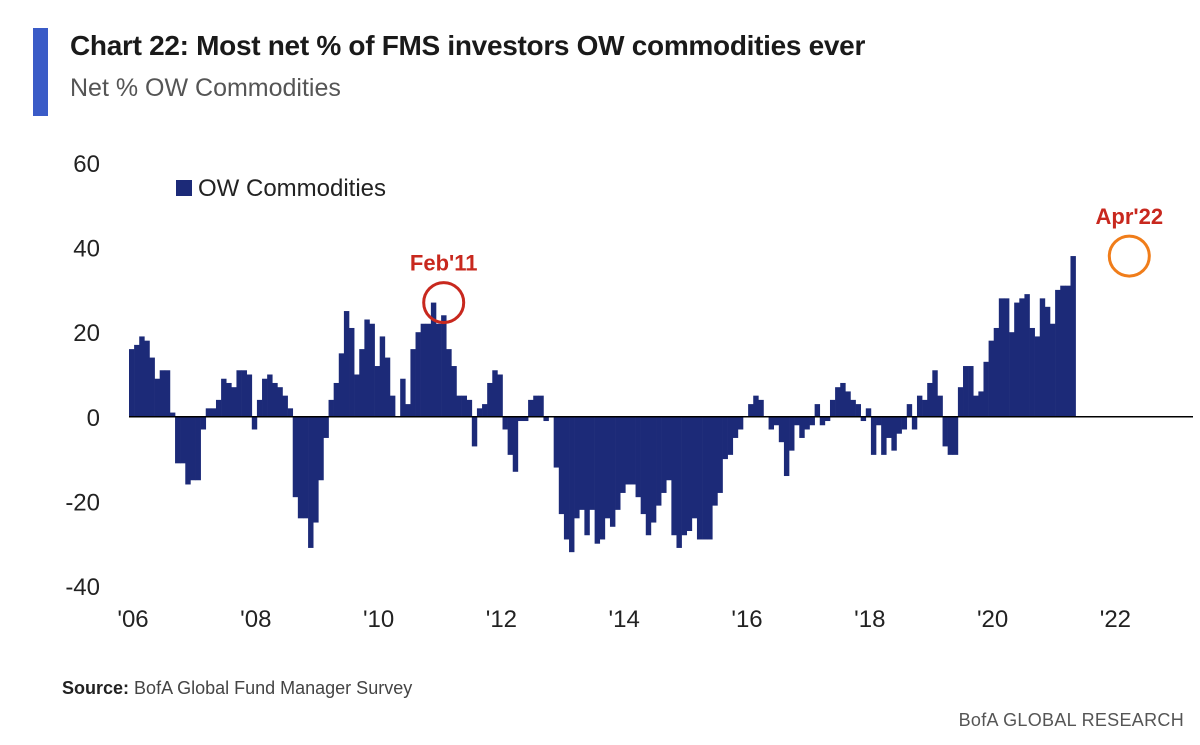 This screenshot has width=1200, height=745. What do you see at coordinates (281, 188) in the screenshot?
I see `legend: OW Commodities` at bounding box center [281, 188].